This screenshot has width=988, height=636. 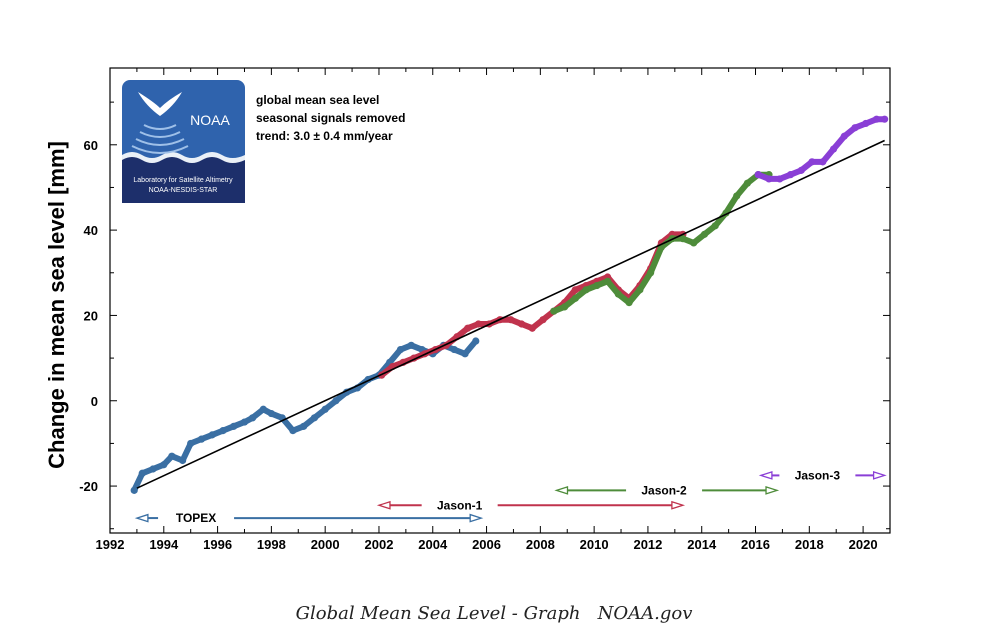 What do you see at coordinates (818, 475) in the screenshot?
I see `mission-label: Jason-3` at bounding box center [818, 475].